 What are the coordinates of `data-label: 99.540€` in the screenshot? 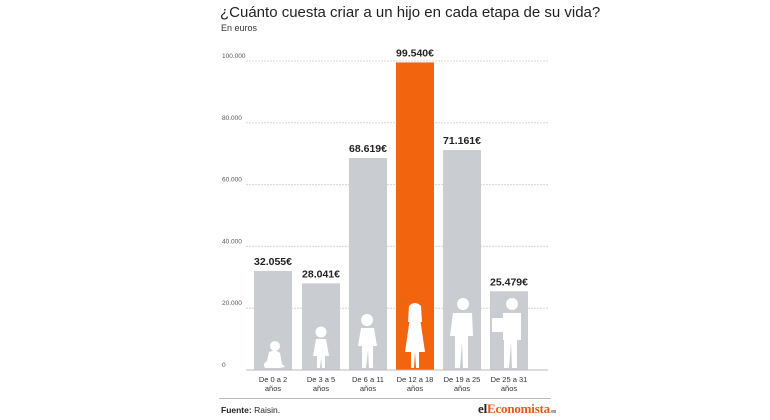 It's located at (415, 53).